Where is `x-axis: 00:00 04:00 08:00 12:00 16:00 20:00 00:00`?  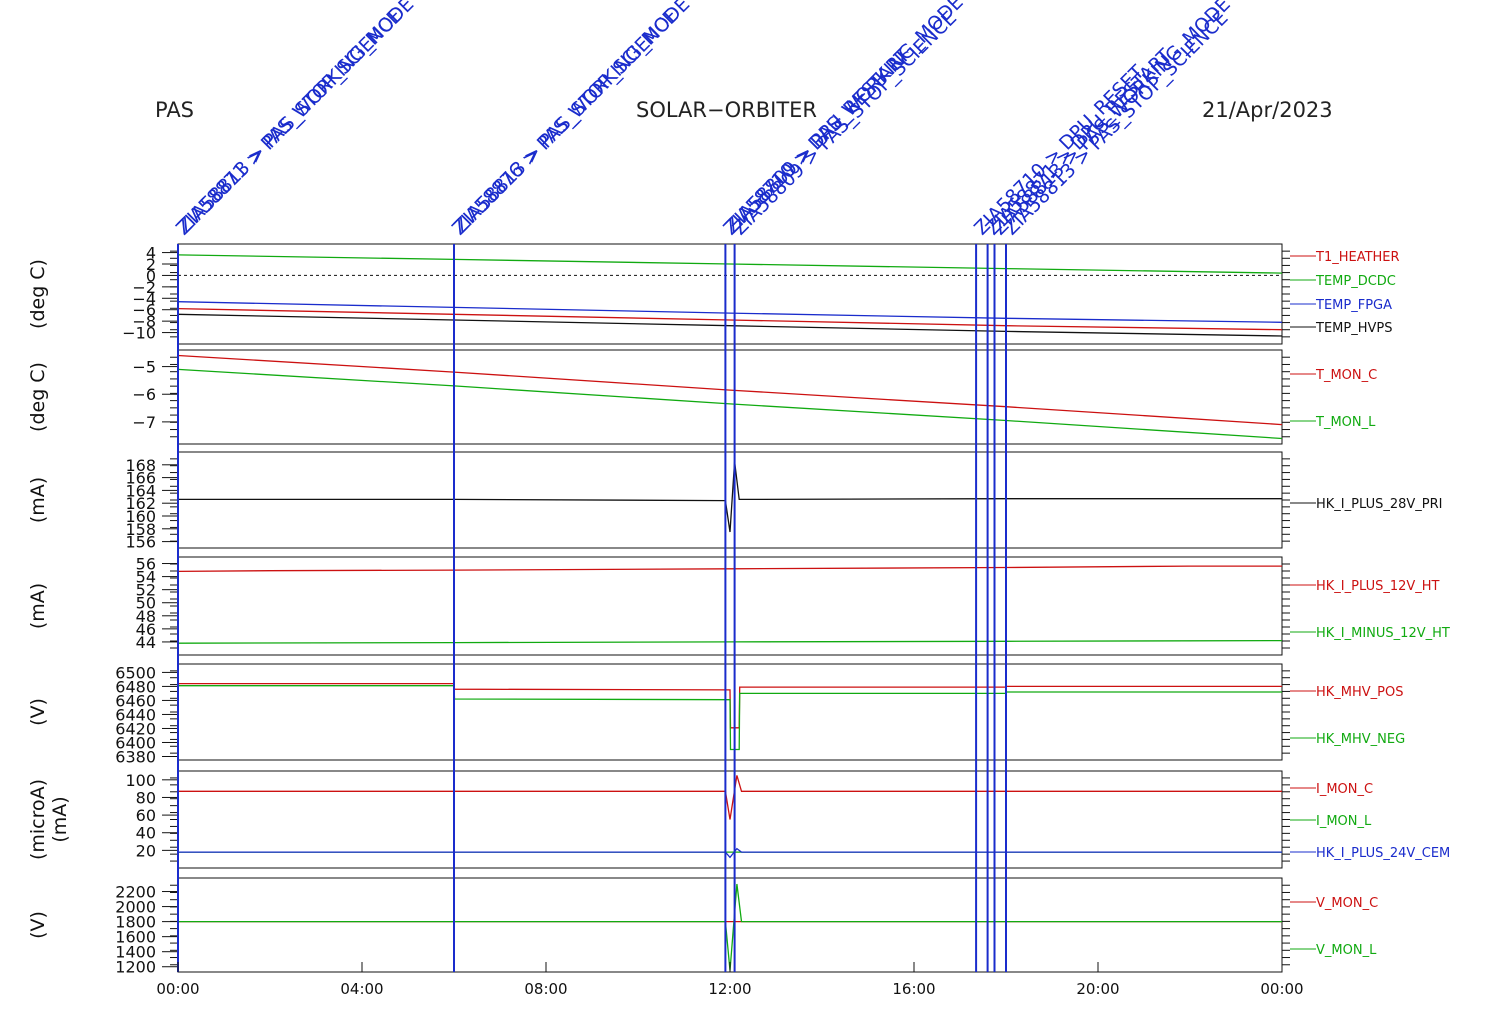 x-axis: 00:00 04:00 08:00 12:00 16:00 20:00 00:00 is located at coordinates (730, 980).